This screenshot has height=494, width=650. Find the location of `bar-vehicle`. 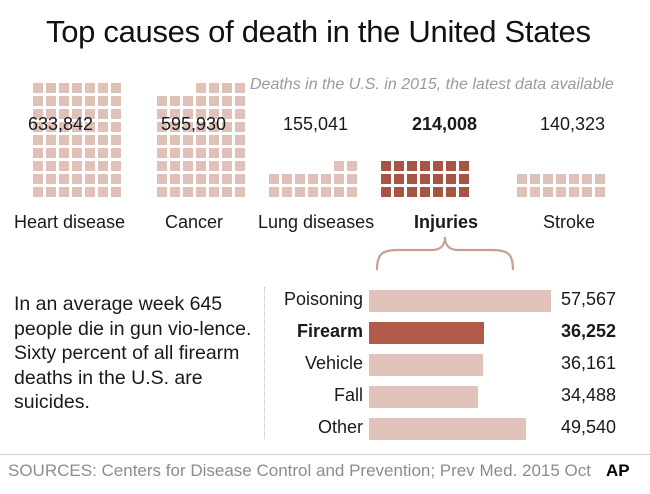

bar-vehicle is located at coordinates (426, 365).